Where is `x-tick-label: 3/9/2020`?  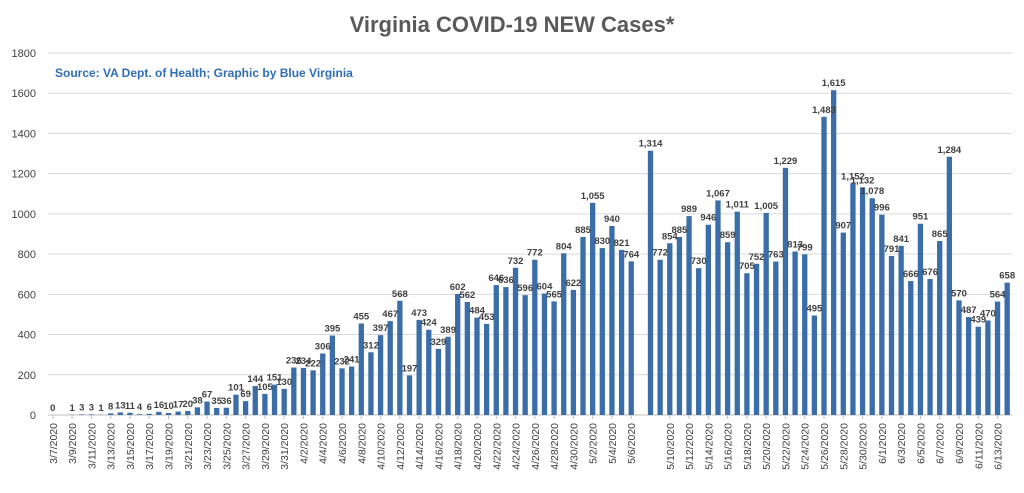
x-tick-label: 3/9/2020 is located at coordinates (73, 443).